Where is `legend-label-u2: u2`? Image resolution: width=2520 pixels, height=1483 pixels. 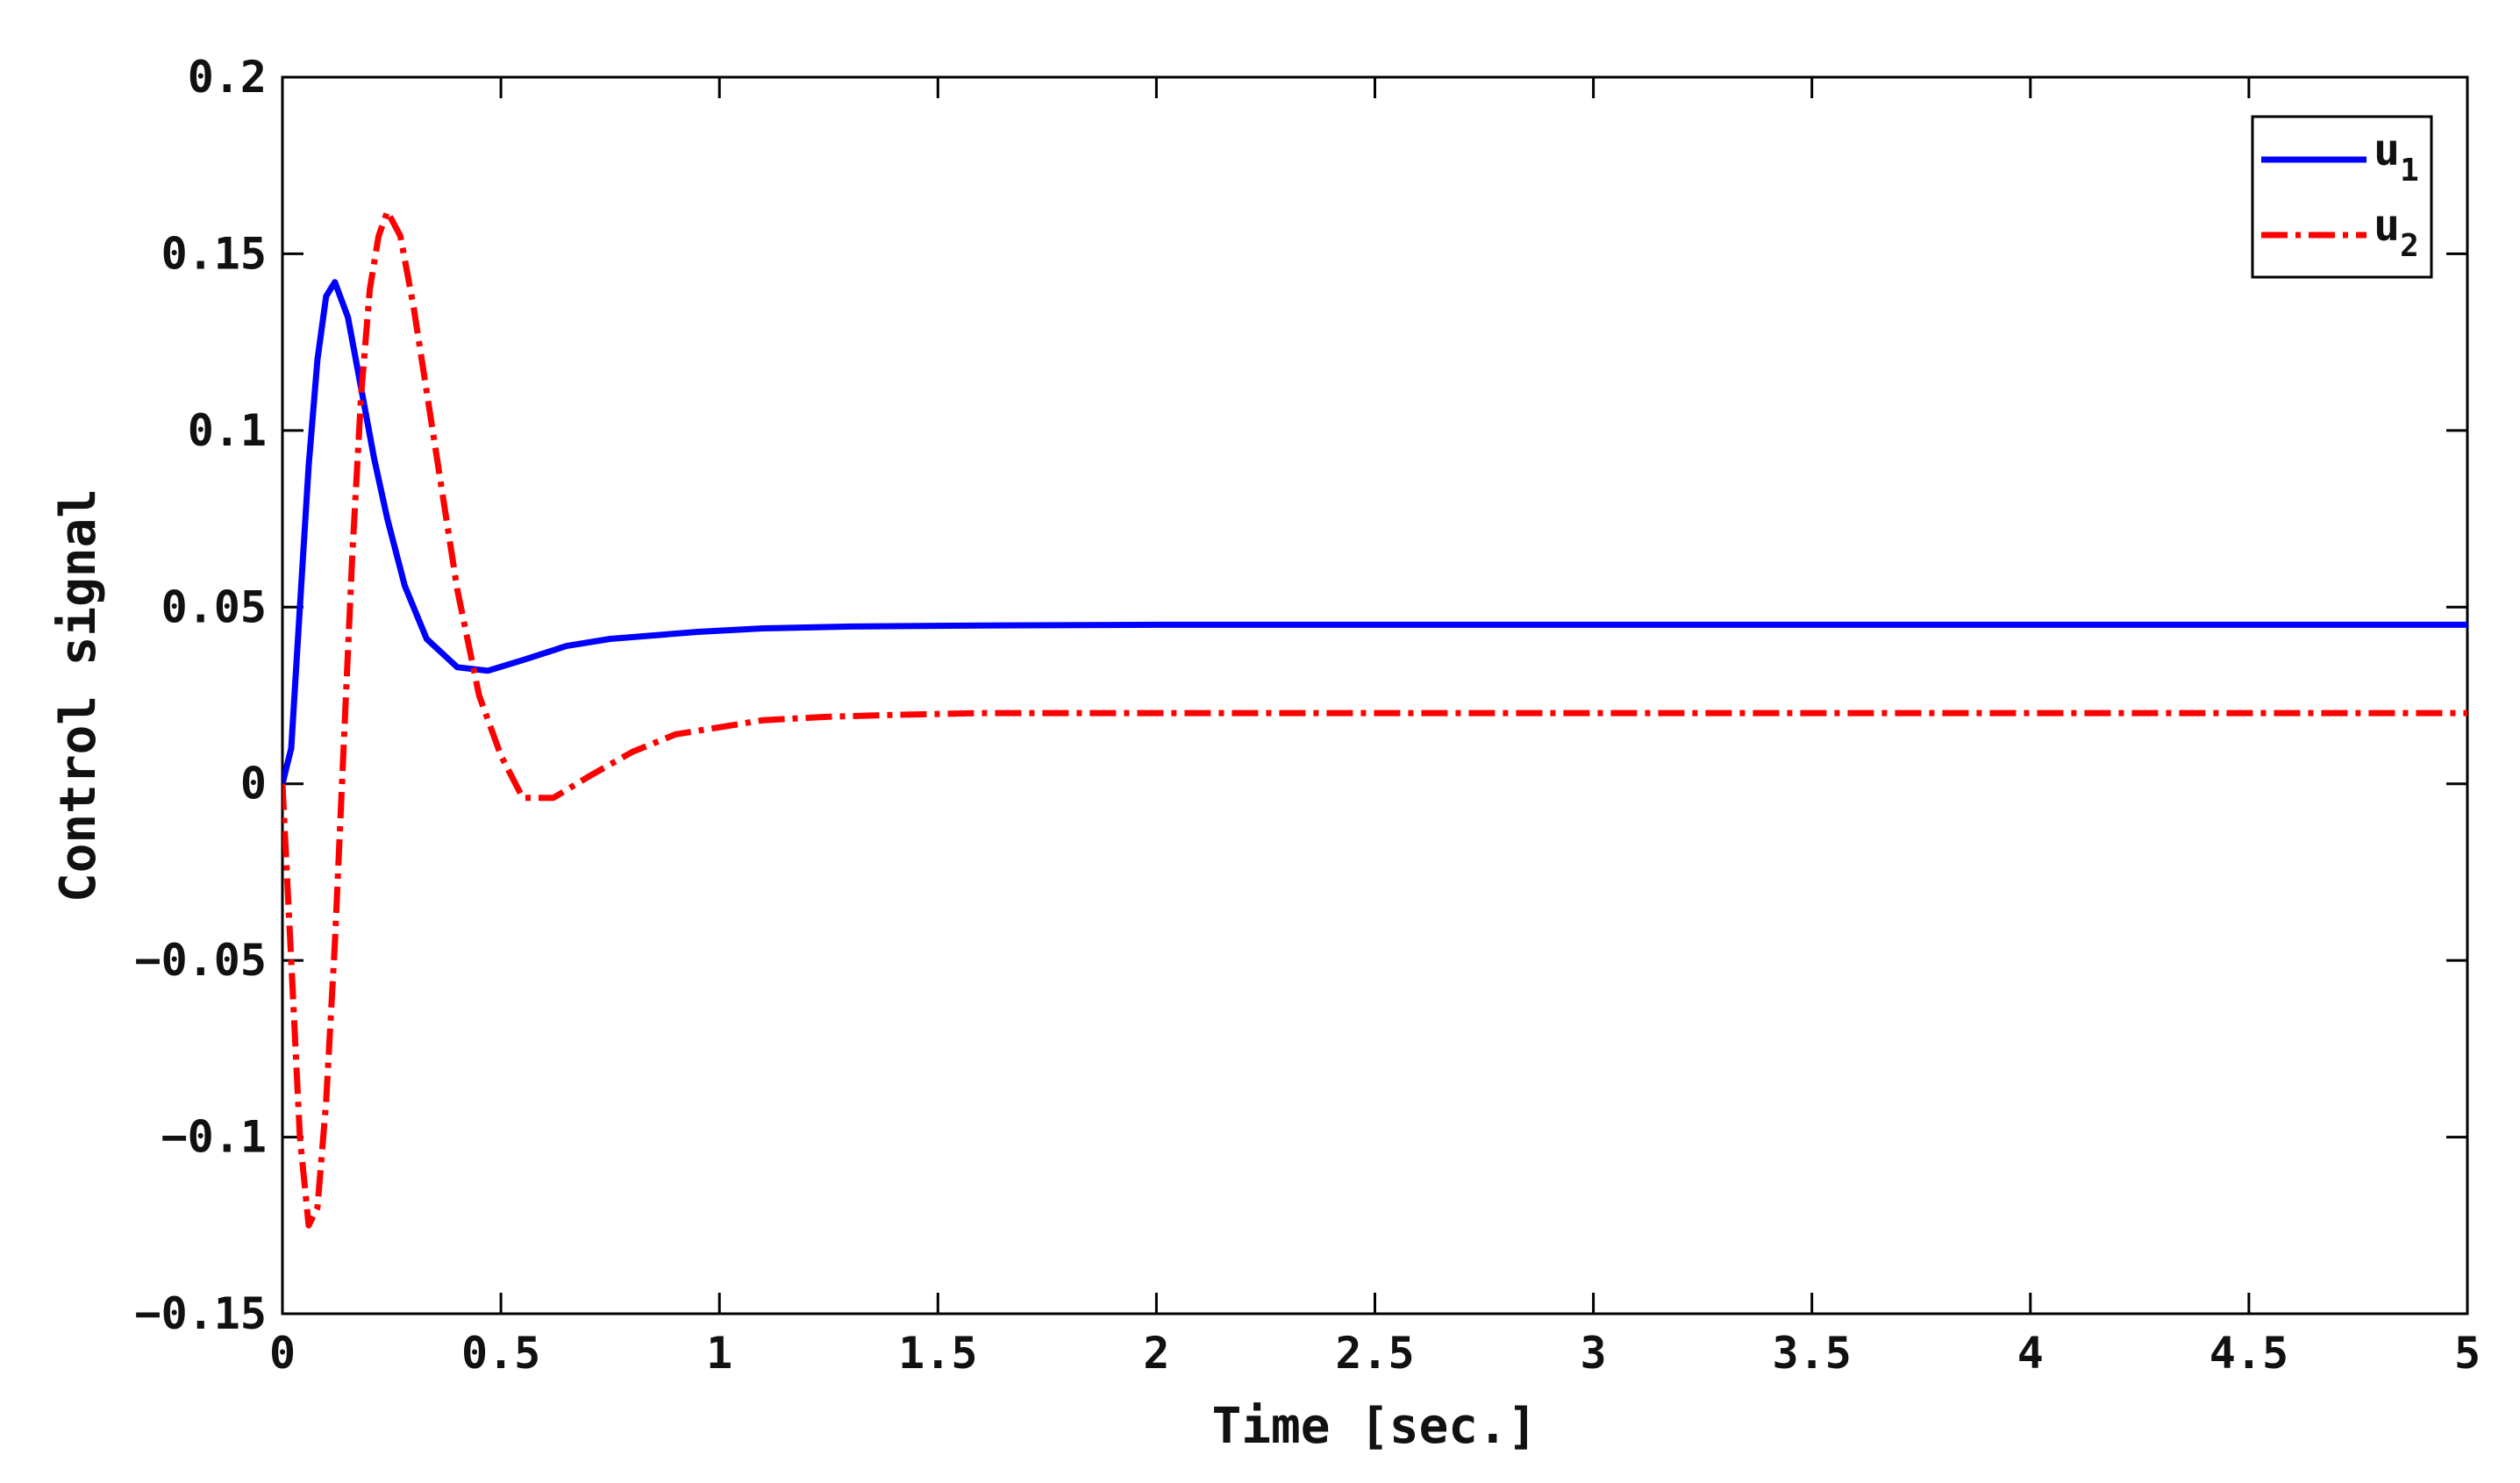 legend-label-u2: u2 is located at coordinates (2396, 232).